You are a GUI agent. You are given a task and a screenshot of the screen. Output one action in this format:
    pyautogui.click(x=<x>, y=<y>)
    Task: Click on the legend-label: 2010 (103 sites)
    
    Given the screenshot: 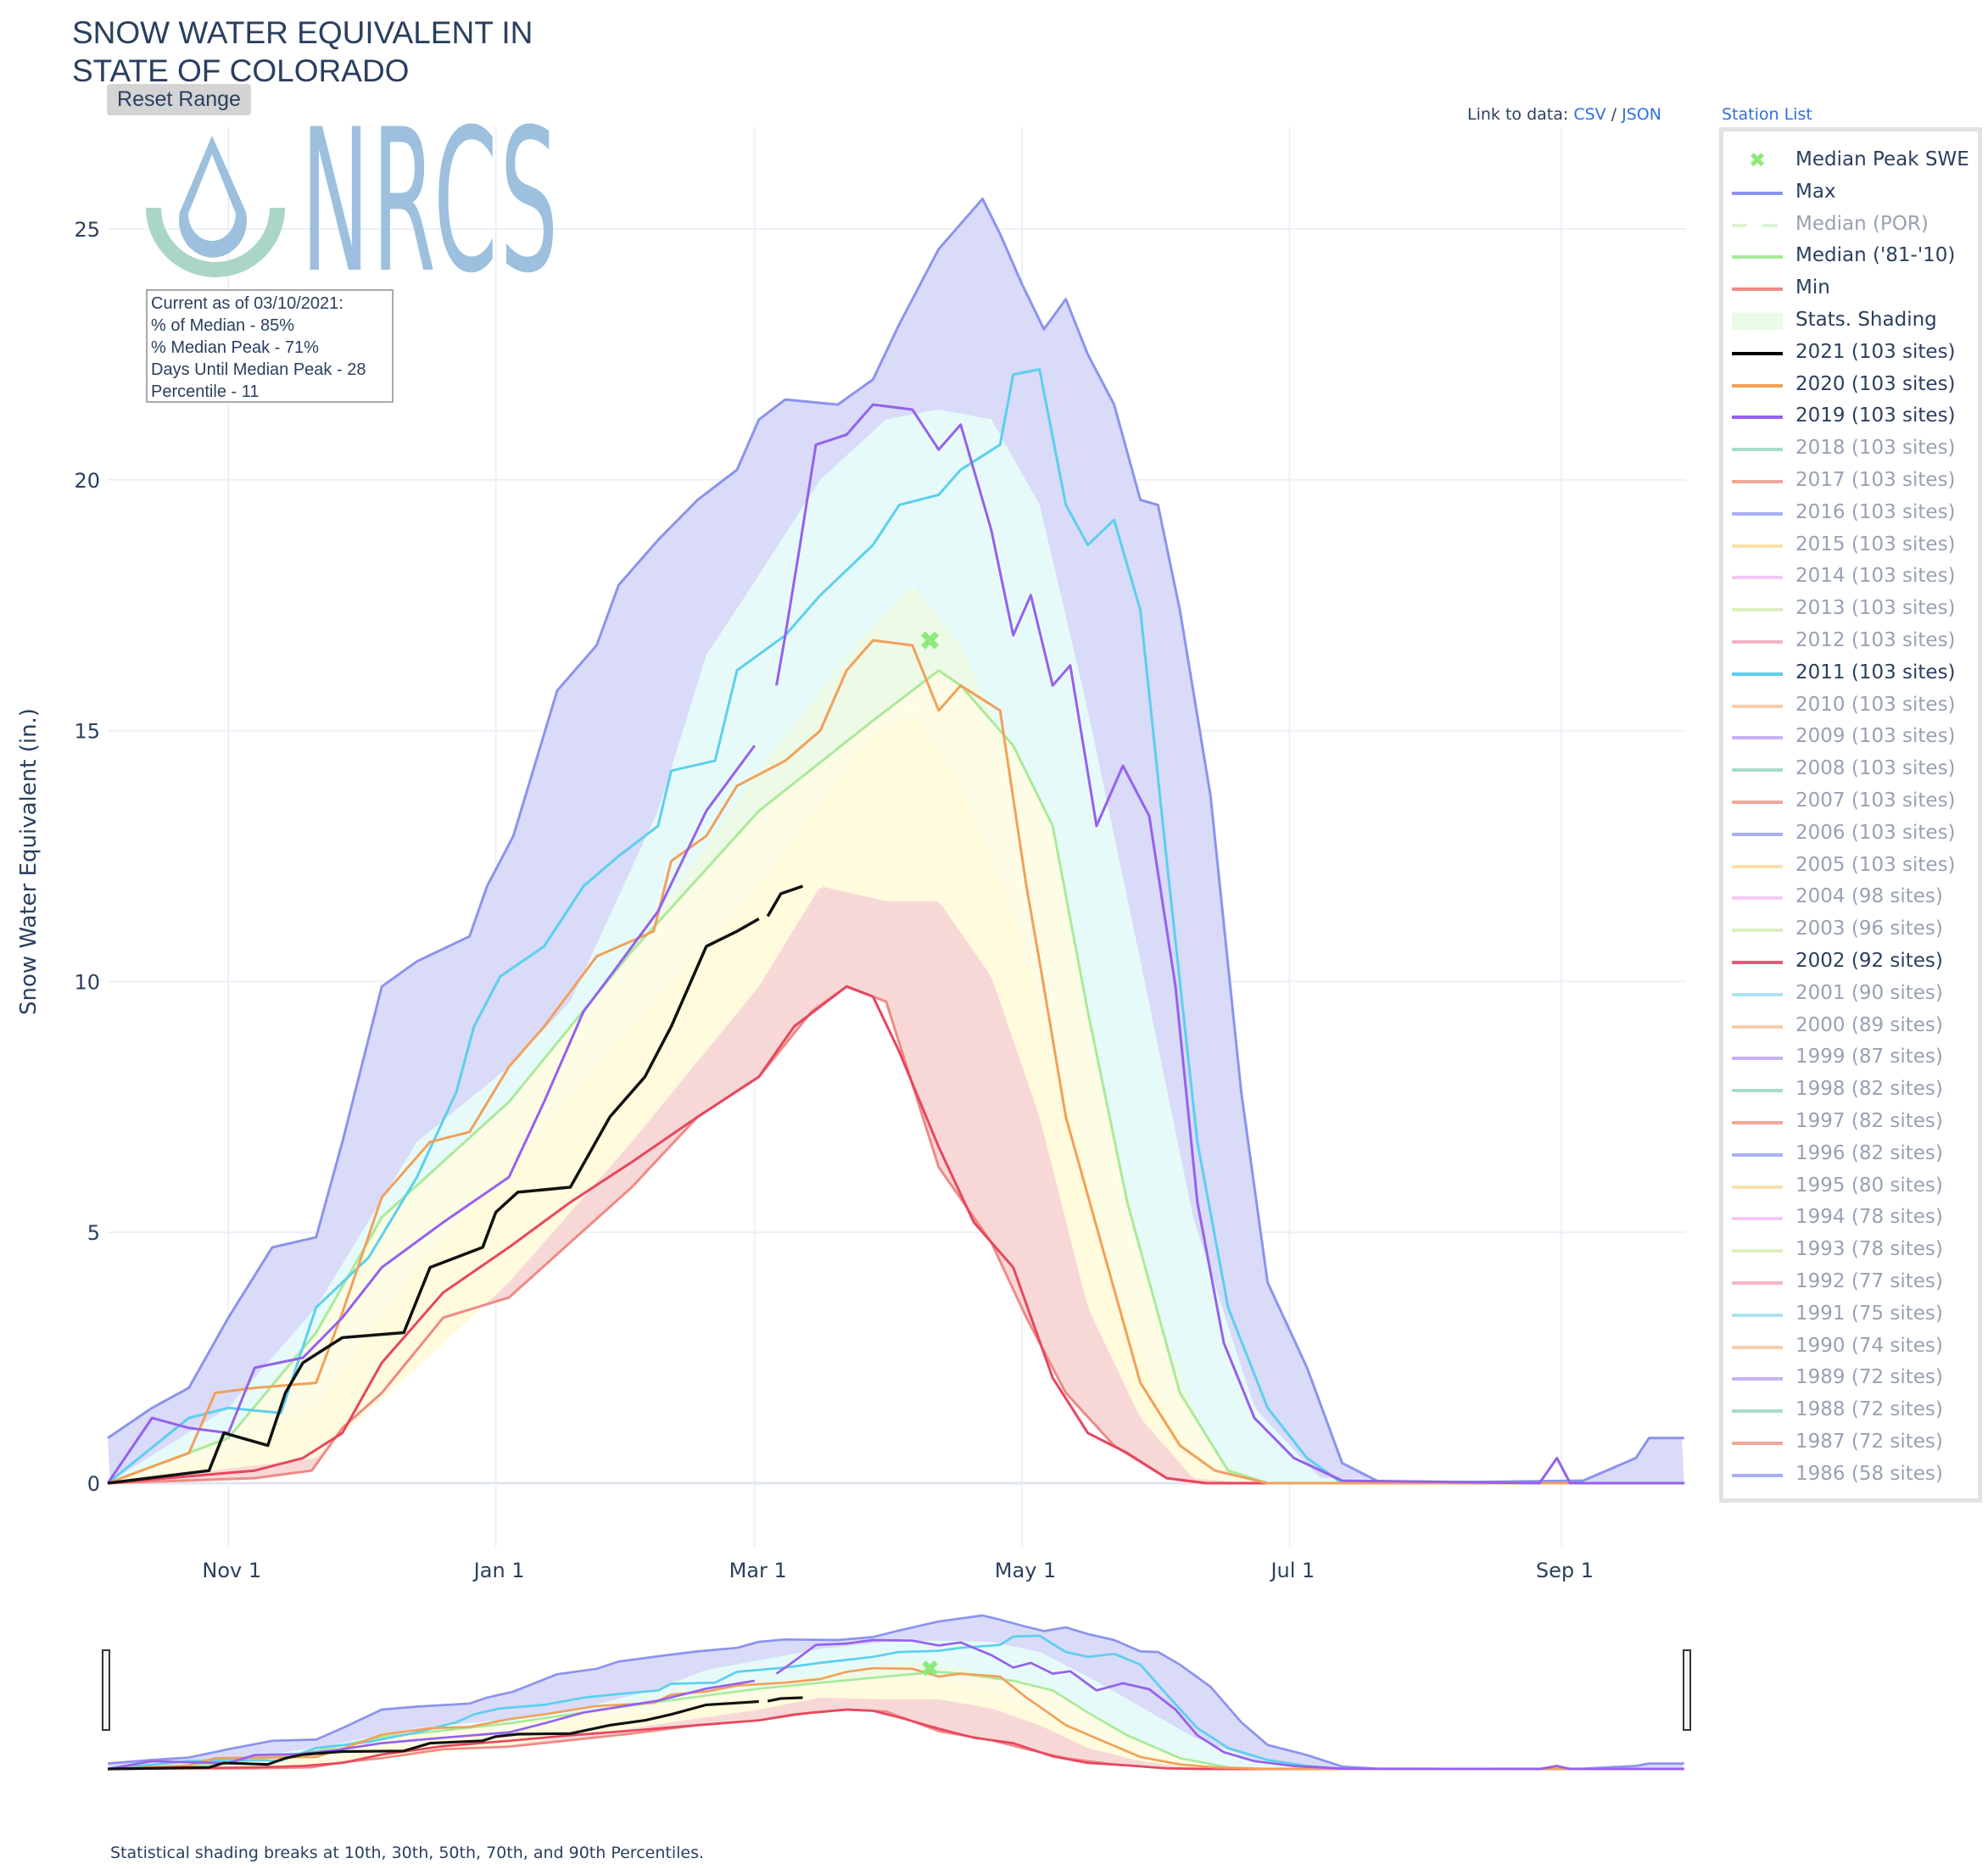 What is the action you would take?
    pyautogui.click(x=1875, y=704)
    